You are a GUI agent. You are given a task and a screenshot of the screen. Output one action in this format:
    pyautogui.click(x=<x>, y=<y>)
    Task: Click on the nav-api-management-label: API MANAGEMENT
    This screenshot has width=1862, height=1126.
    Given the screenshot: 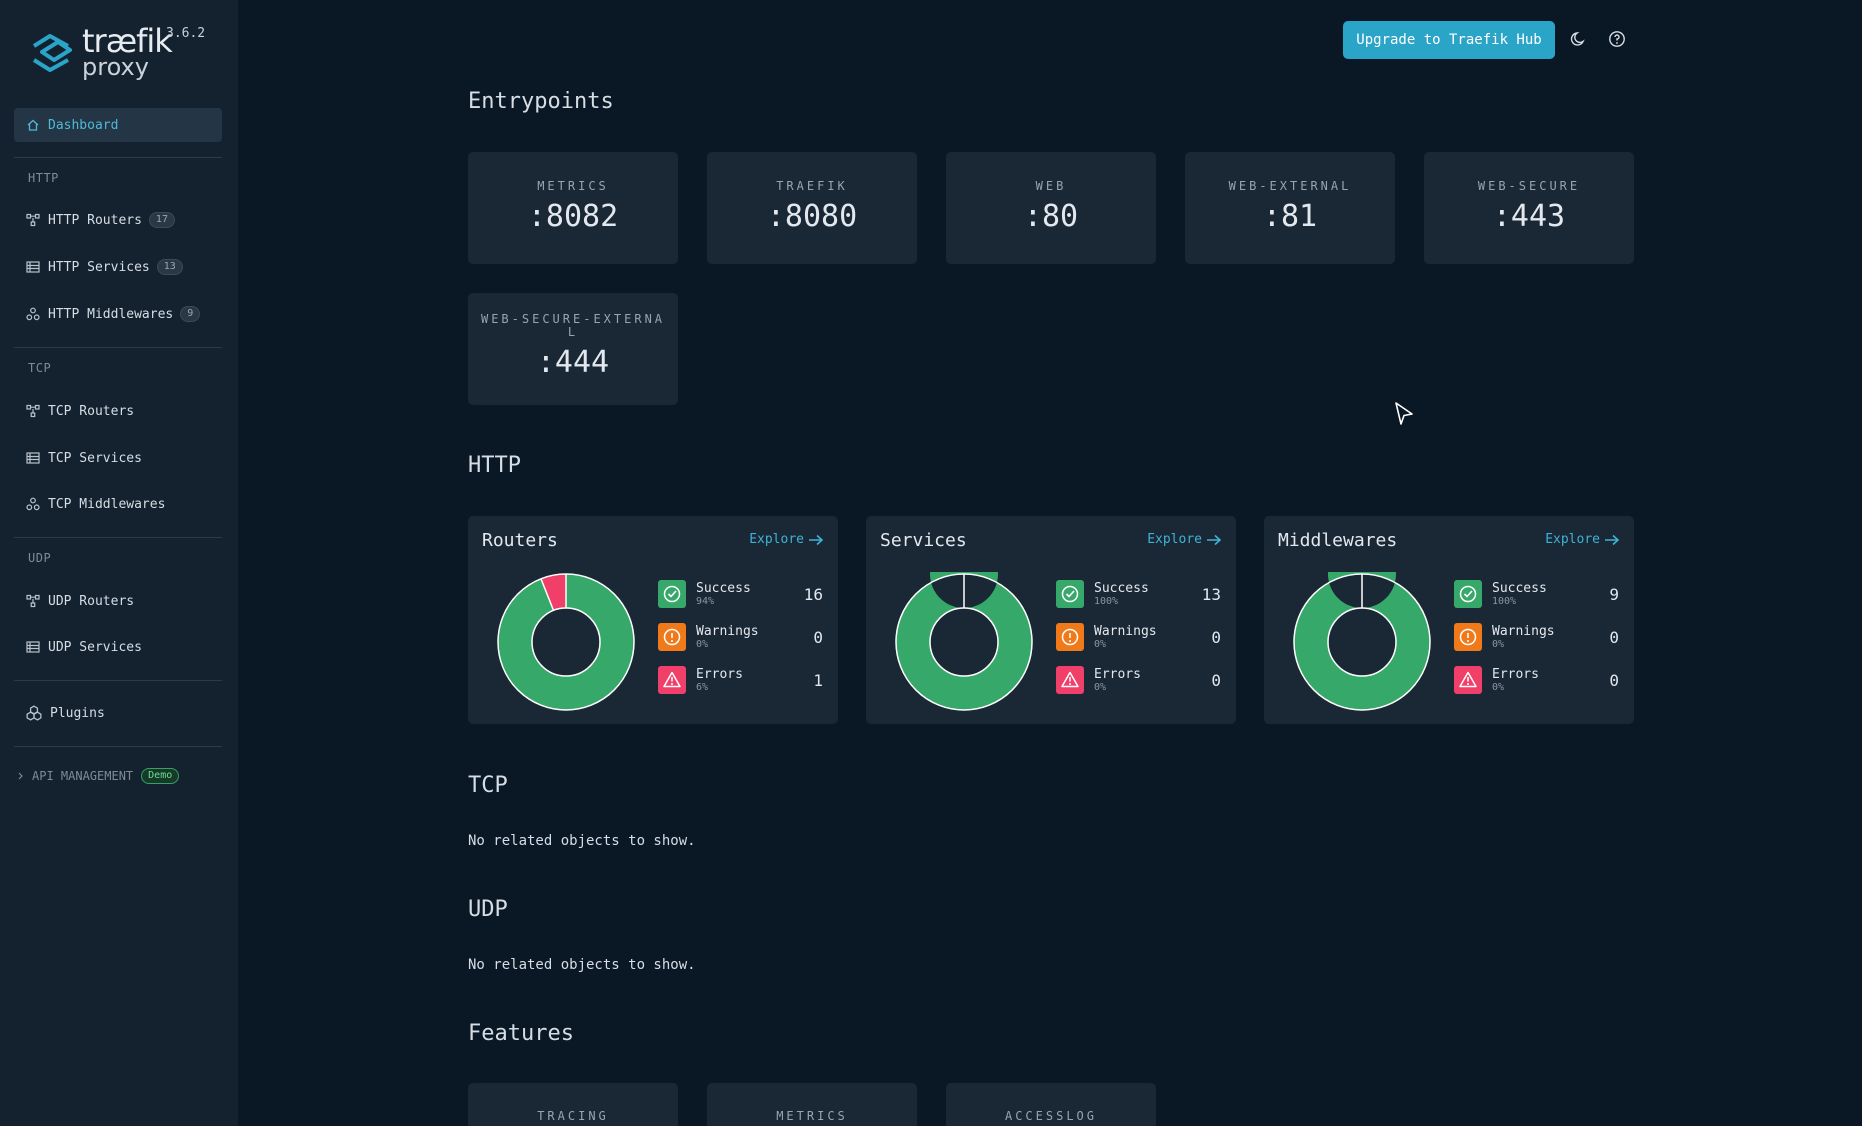 What is the action you would take?
    pyautogui.click(x=83, y=776)
    